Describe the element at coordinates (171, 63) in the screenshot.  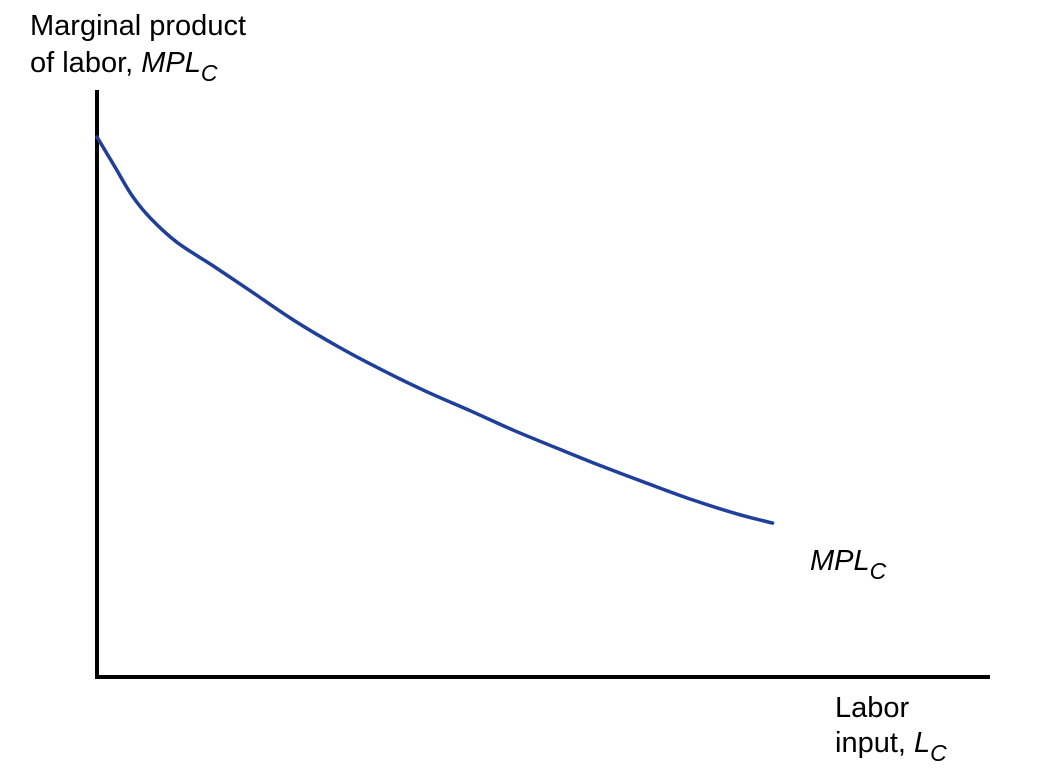
I see `y-axis-title-variable: MPL` at that location.